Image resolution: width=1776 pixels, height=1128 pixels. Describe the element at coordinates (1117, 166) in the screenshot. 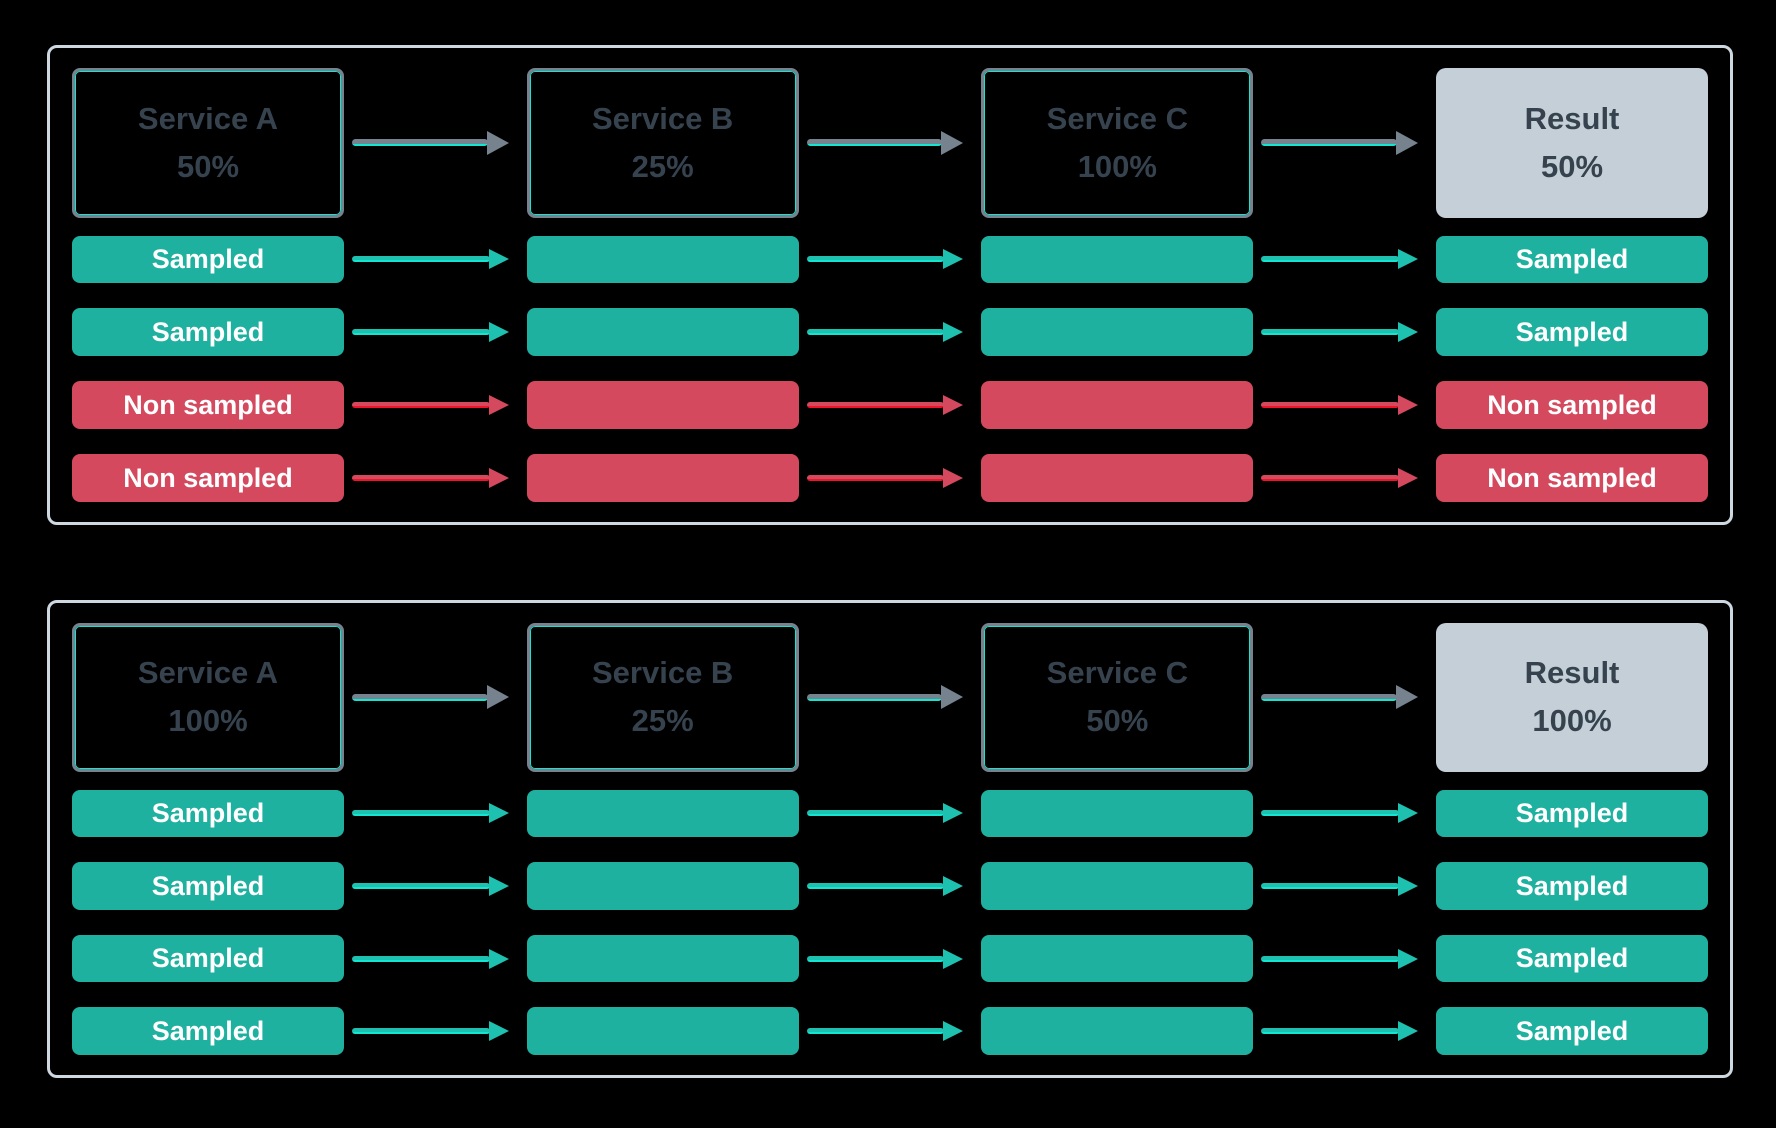

I see `service-sampling-rate: 100%` at that location.